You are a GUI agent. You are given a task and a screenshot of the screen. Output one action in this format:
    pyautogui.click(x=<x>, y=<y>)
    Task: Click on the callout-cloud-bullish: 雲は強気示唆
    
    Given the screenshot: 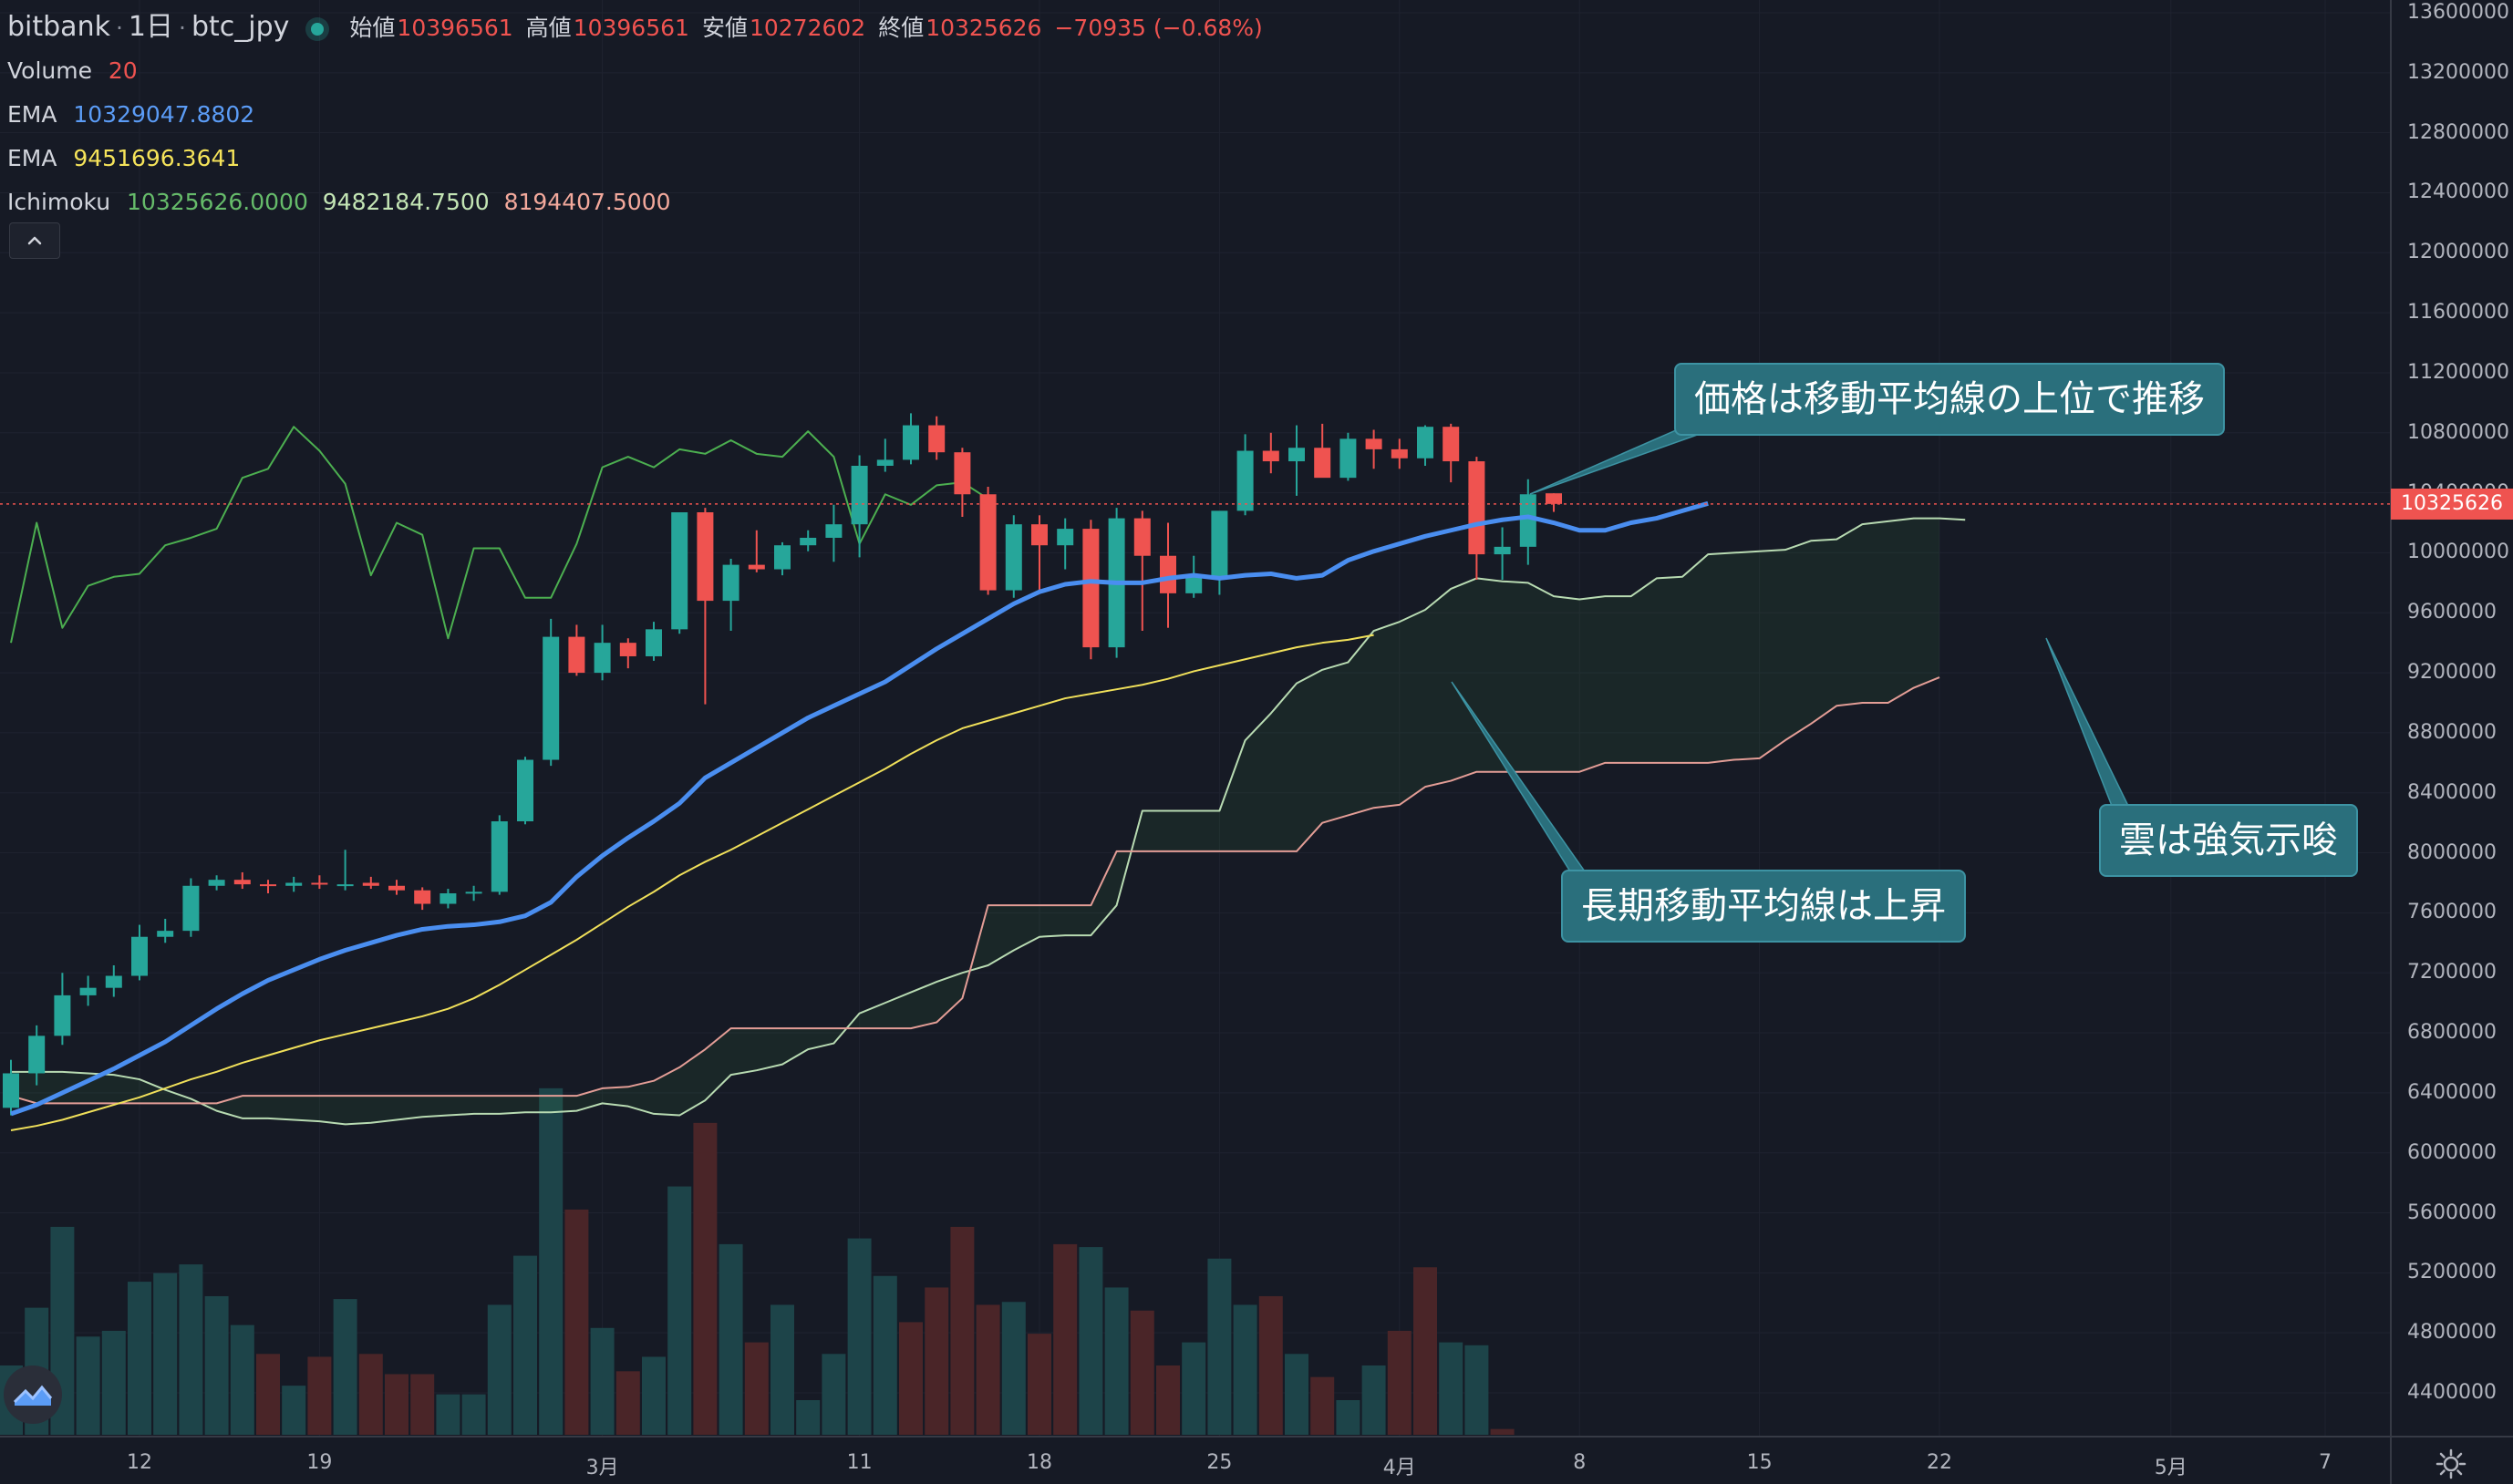 What is the action you would take?
    pyautogui.click(x=2228, y=840)
    